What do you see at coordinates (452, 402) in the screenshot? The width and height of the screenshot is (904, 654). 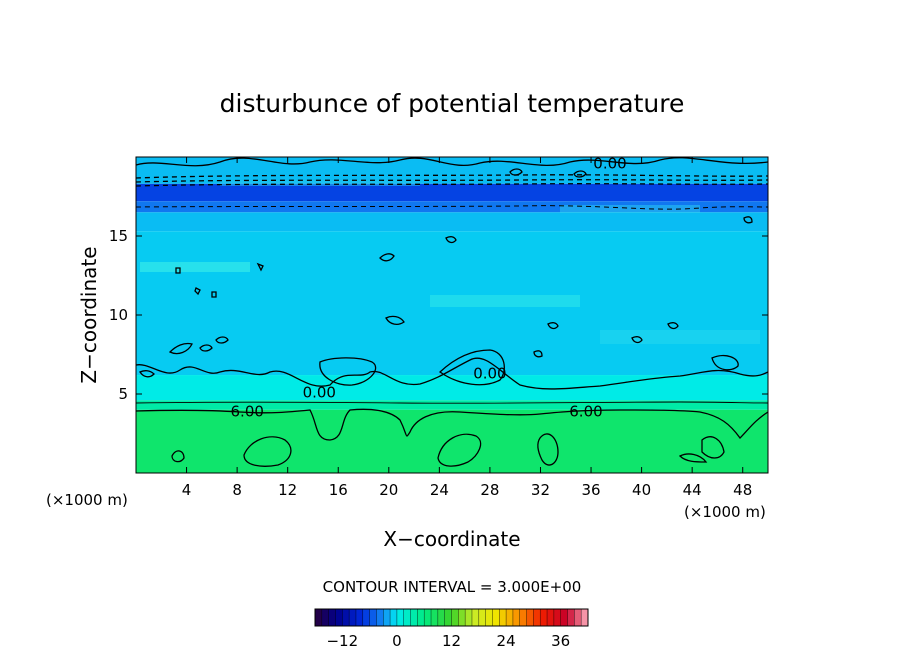 I see `contour-thin` at bounding box center [452, 402].